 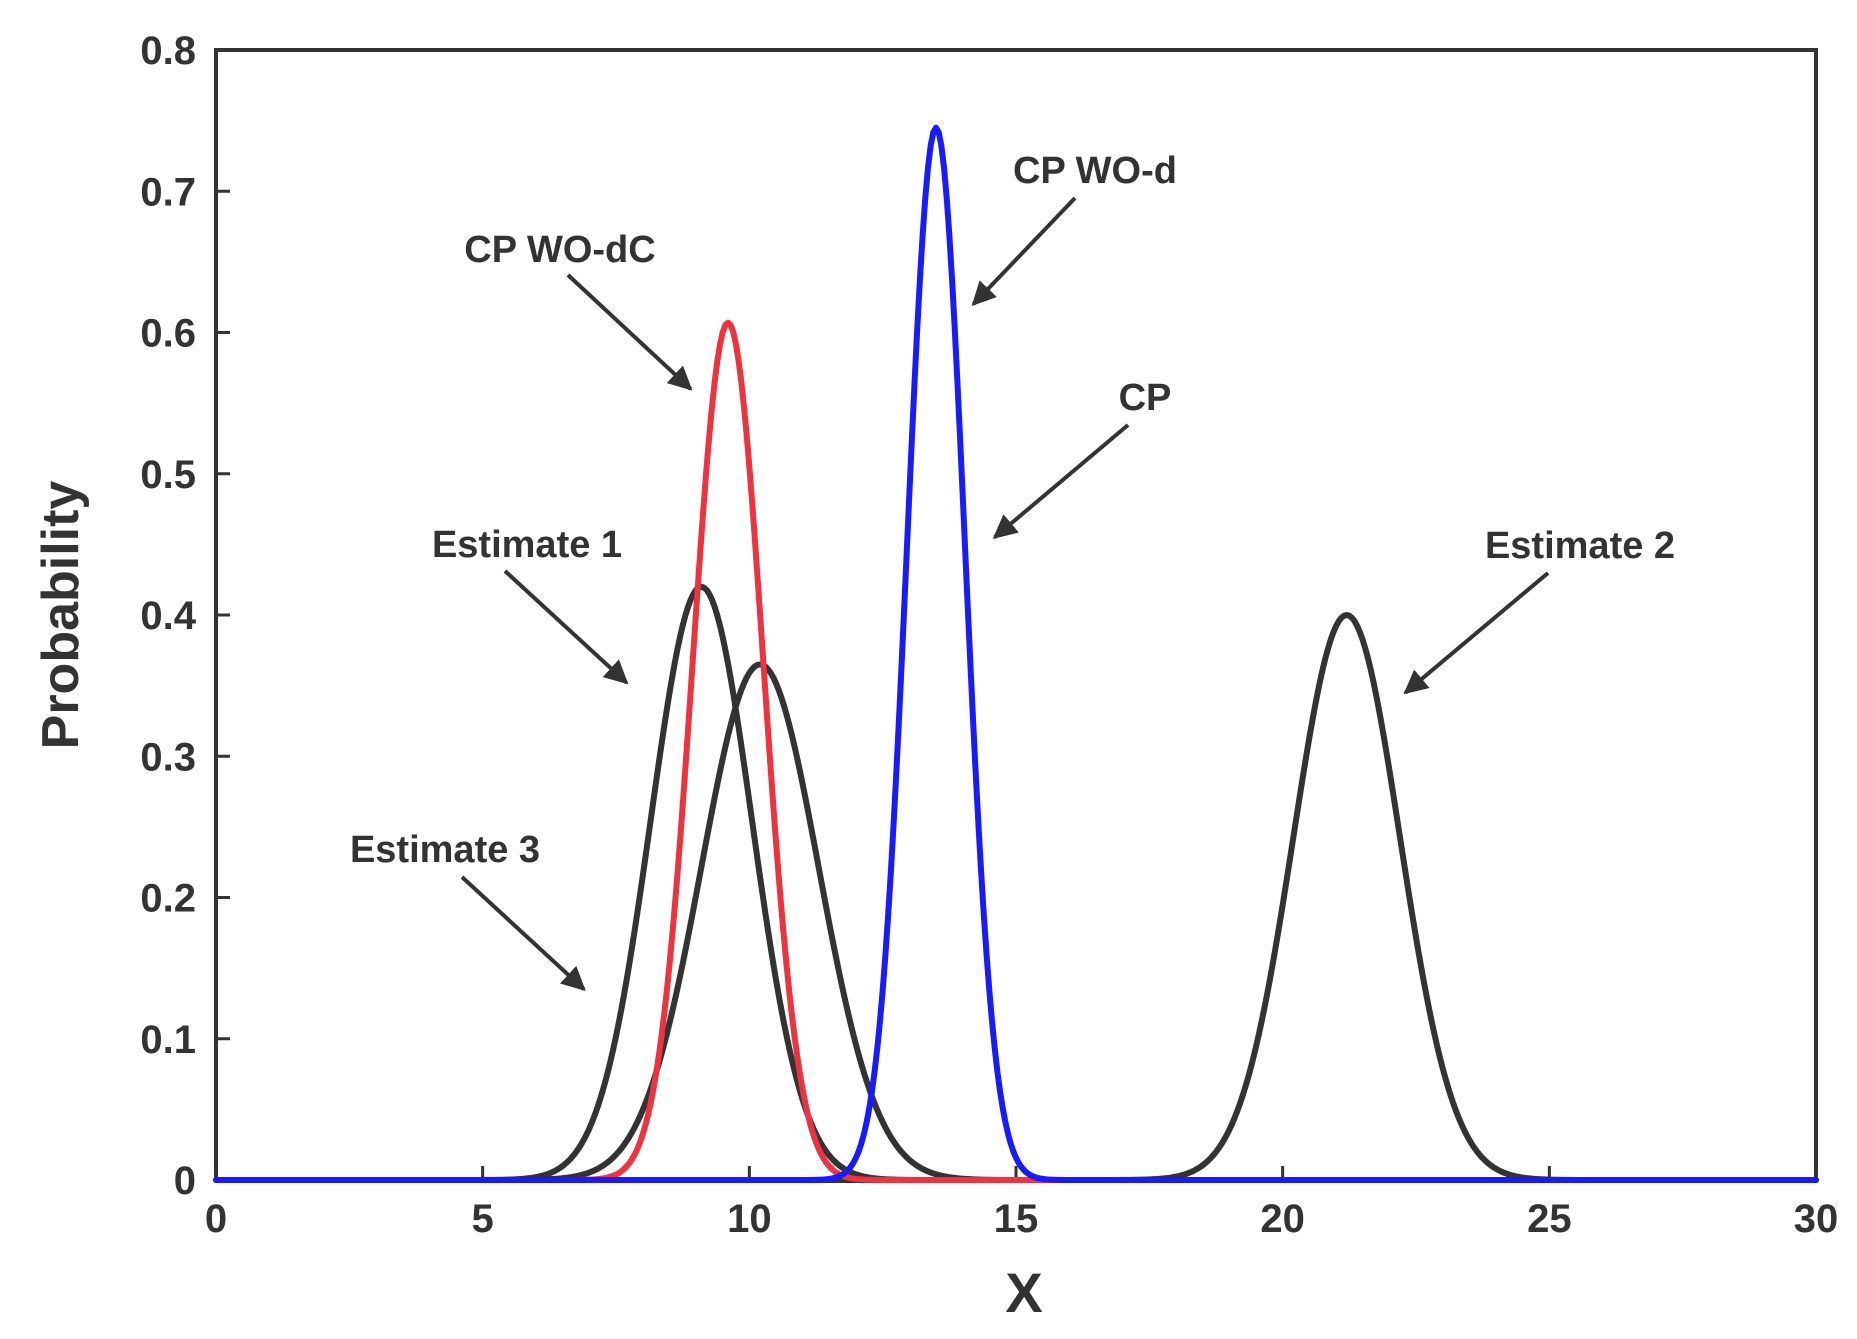 I want to click on y-tick-label-6: 0.6, so click(x=168, y=334).